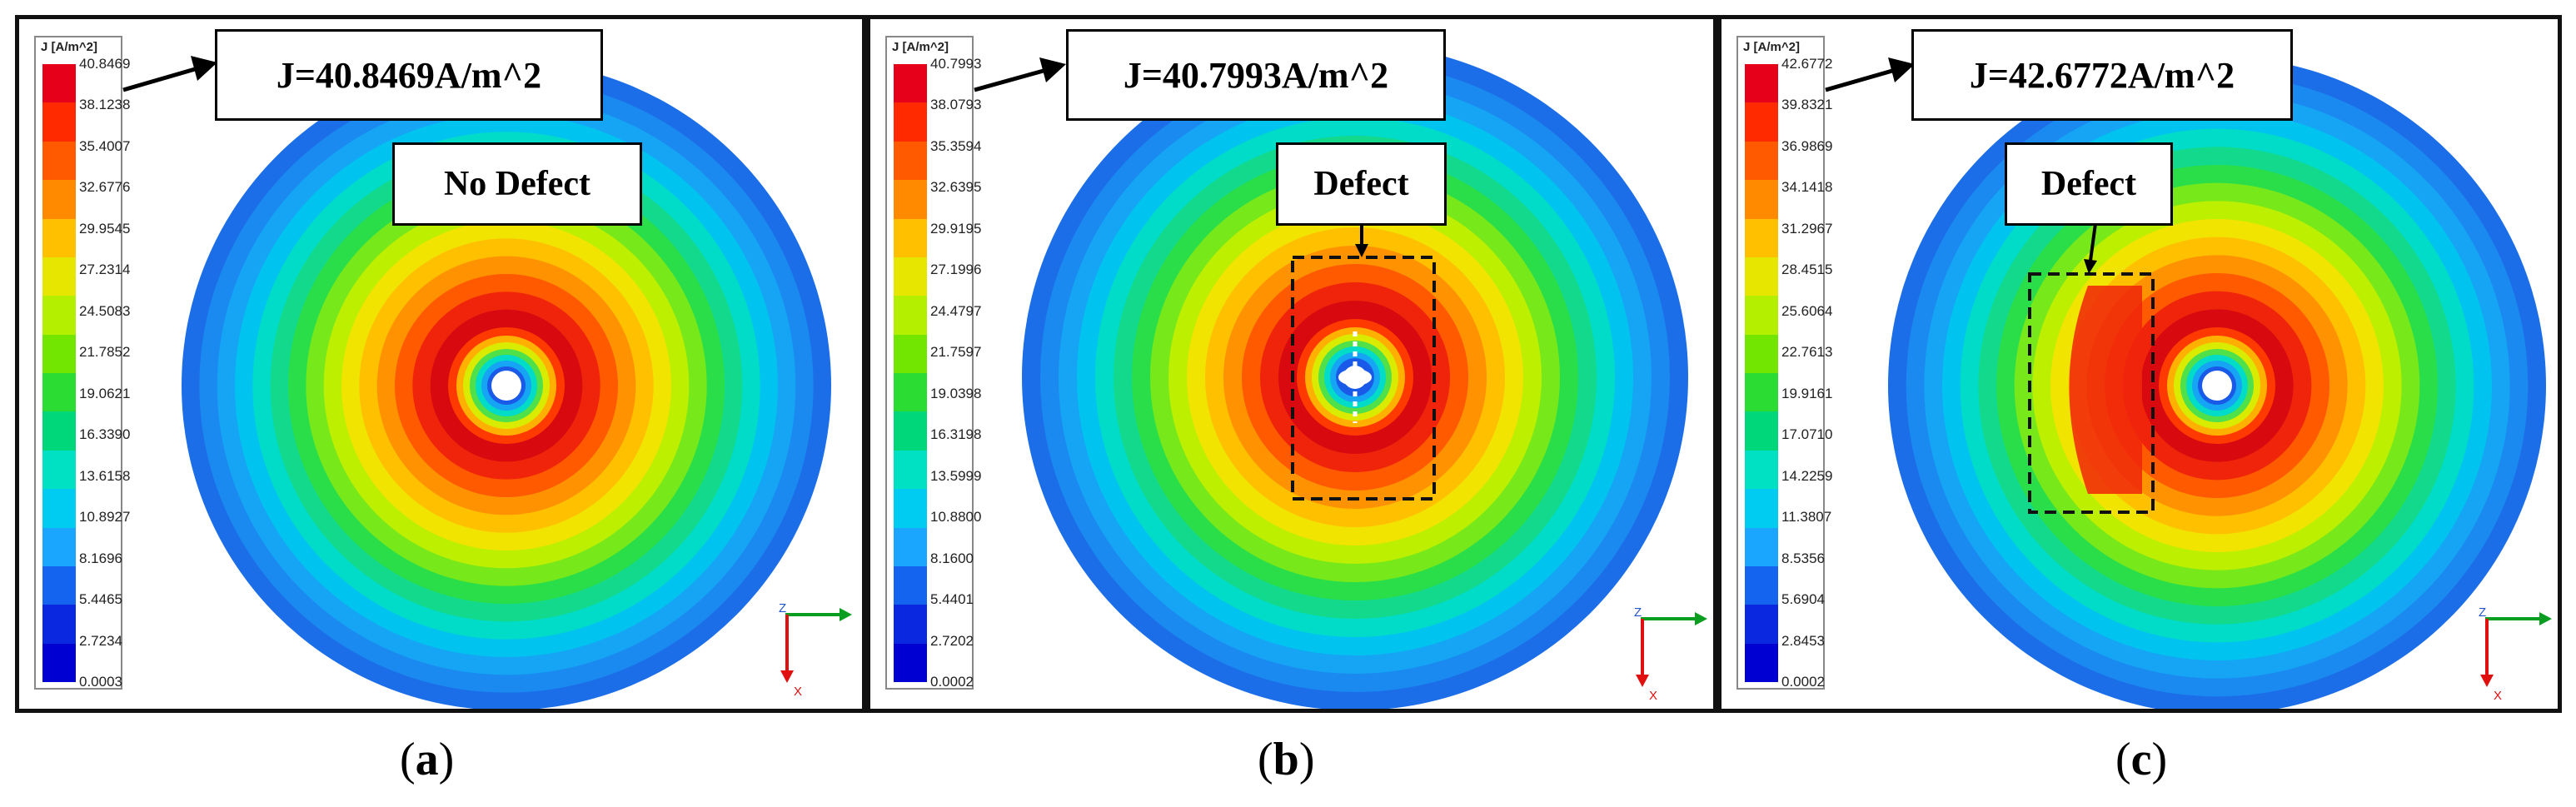 The width and height of the screenshot is (2576, 807). What do you see at coordinates (101, 682) in the screenshot?
I see `legend-tick-label: 0.0003` at bounding box center [101, 682].